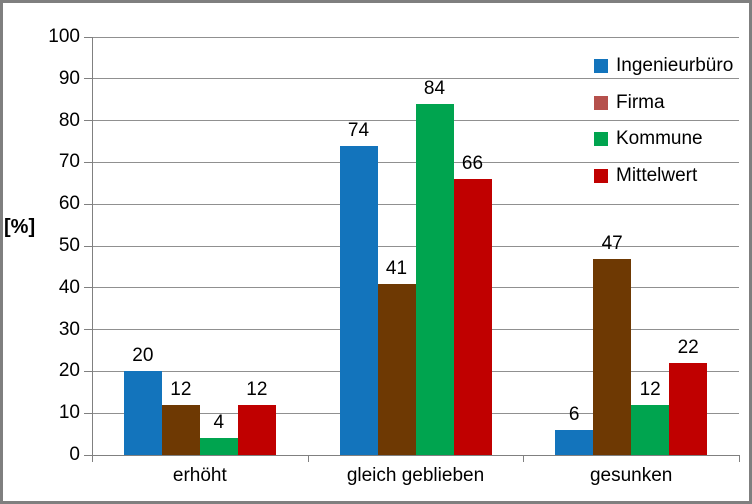  Describe the element at coordinates (657, 175) in the screenshot. I see `legend-label-mittelwert: Mittelwert` at that location.